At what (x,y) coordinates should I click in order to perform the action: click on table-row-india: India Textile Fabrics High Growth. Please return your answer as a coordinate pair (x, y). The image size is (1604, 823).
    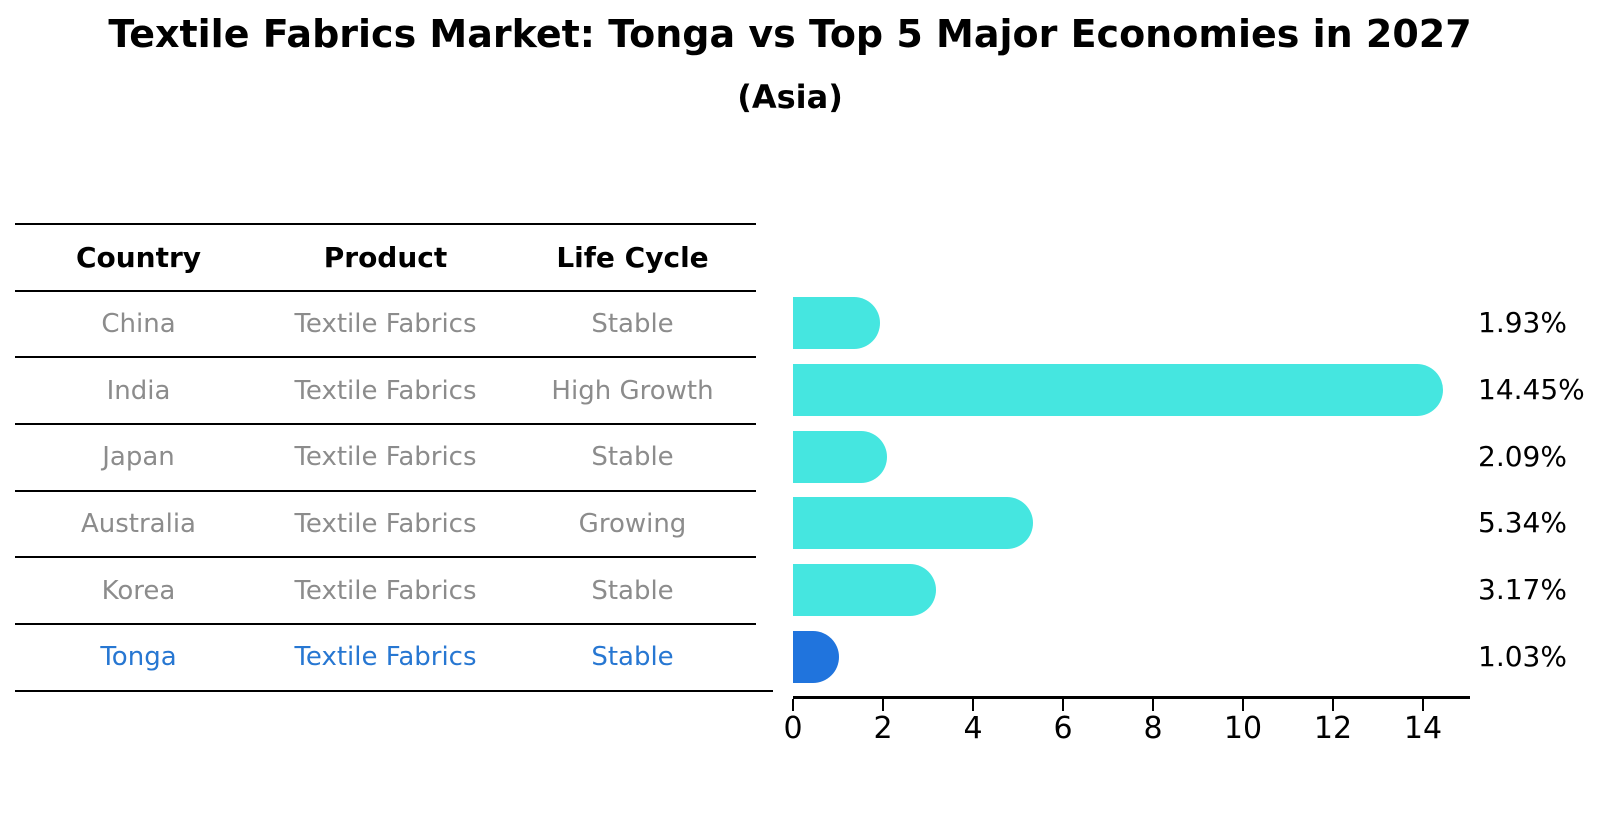
    Looking at the image, I should click on (385, 392).